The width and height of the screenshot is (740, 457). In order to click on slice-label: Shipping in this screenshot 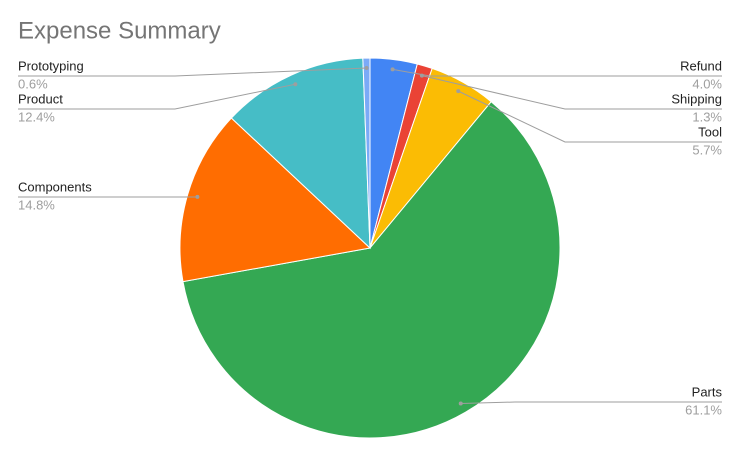, I will do `click(696, 98)`.